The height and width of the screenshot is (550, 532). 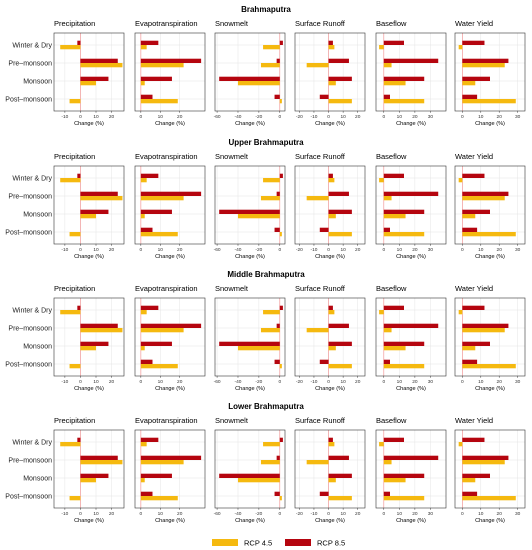 I want to click on panel-title: Surface Runoff, so click(x=320, y=156).